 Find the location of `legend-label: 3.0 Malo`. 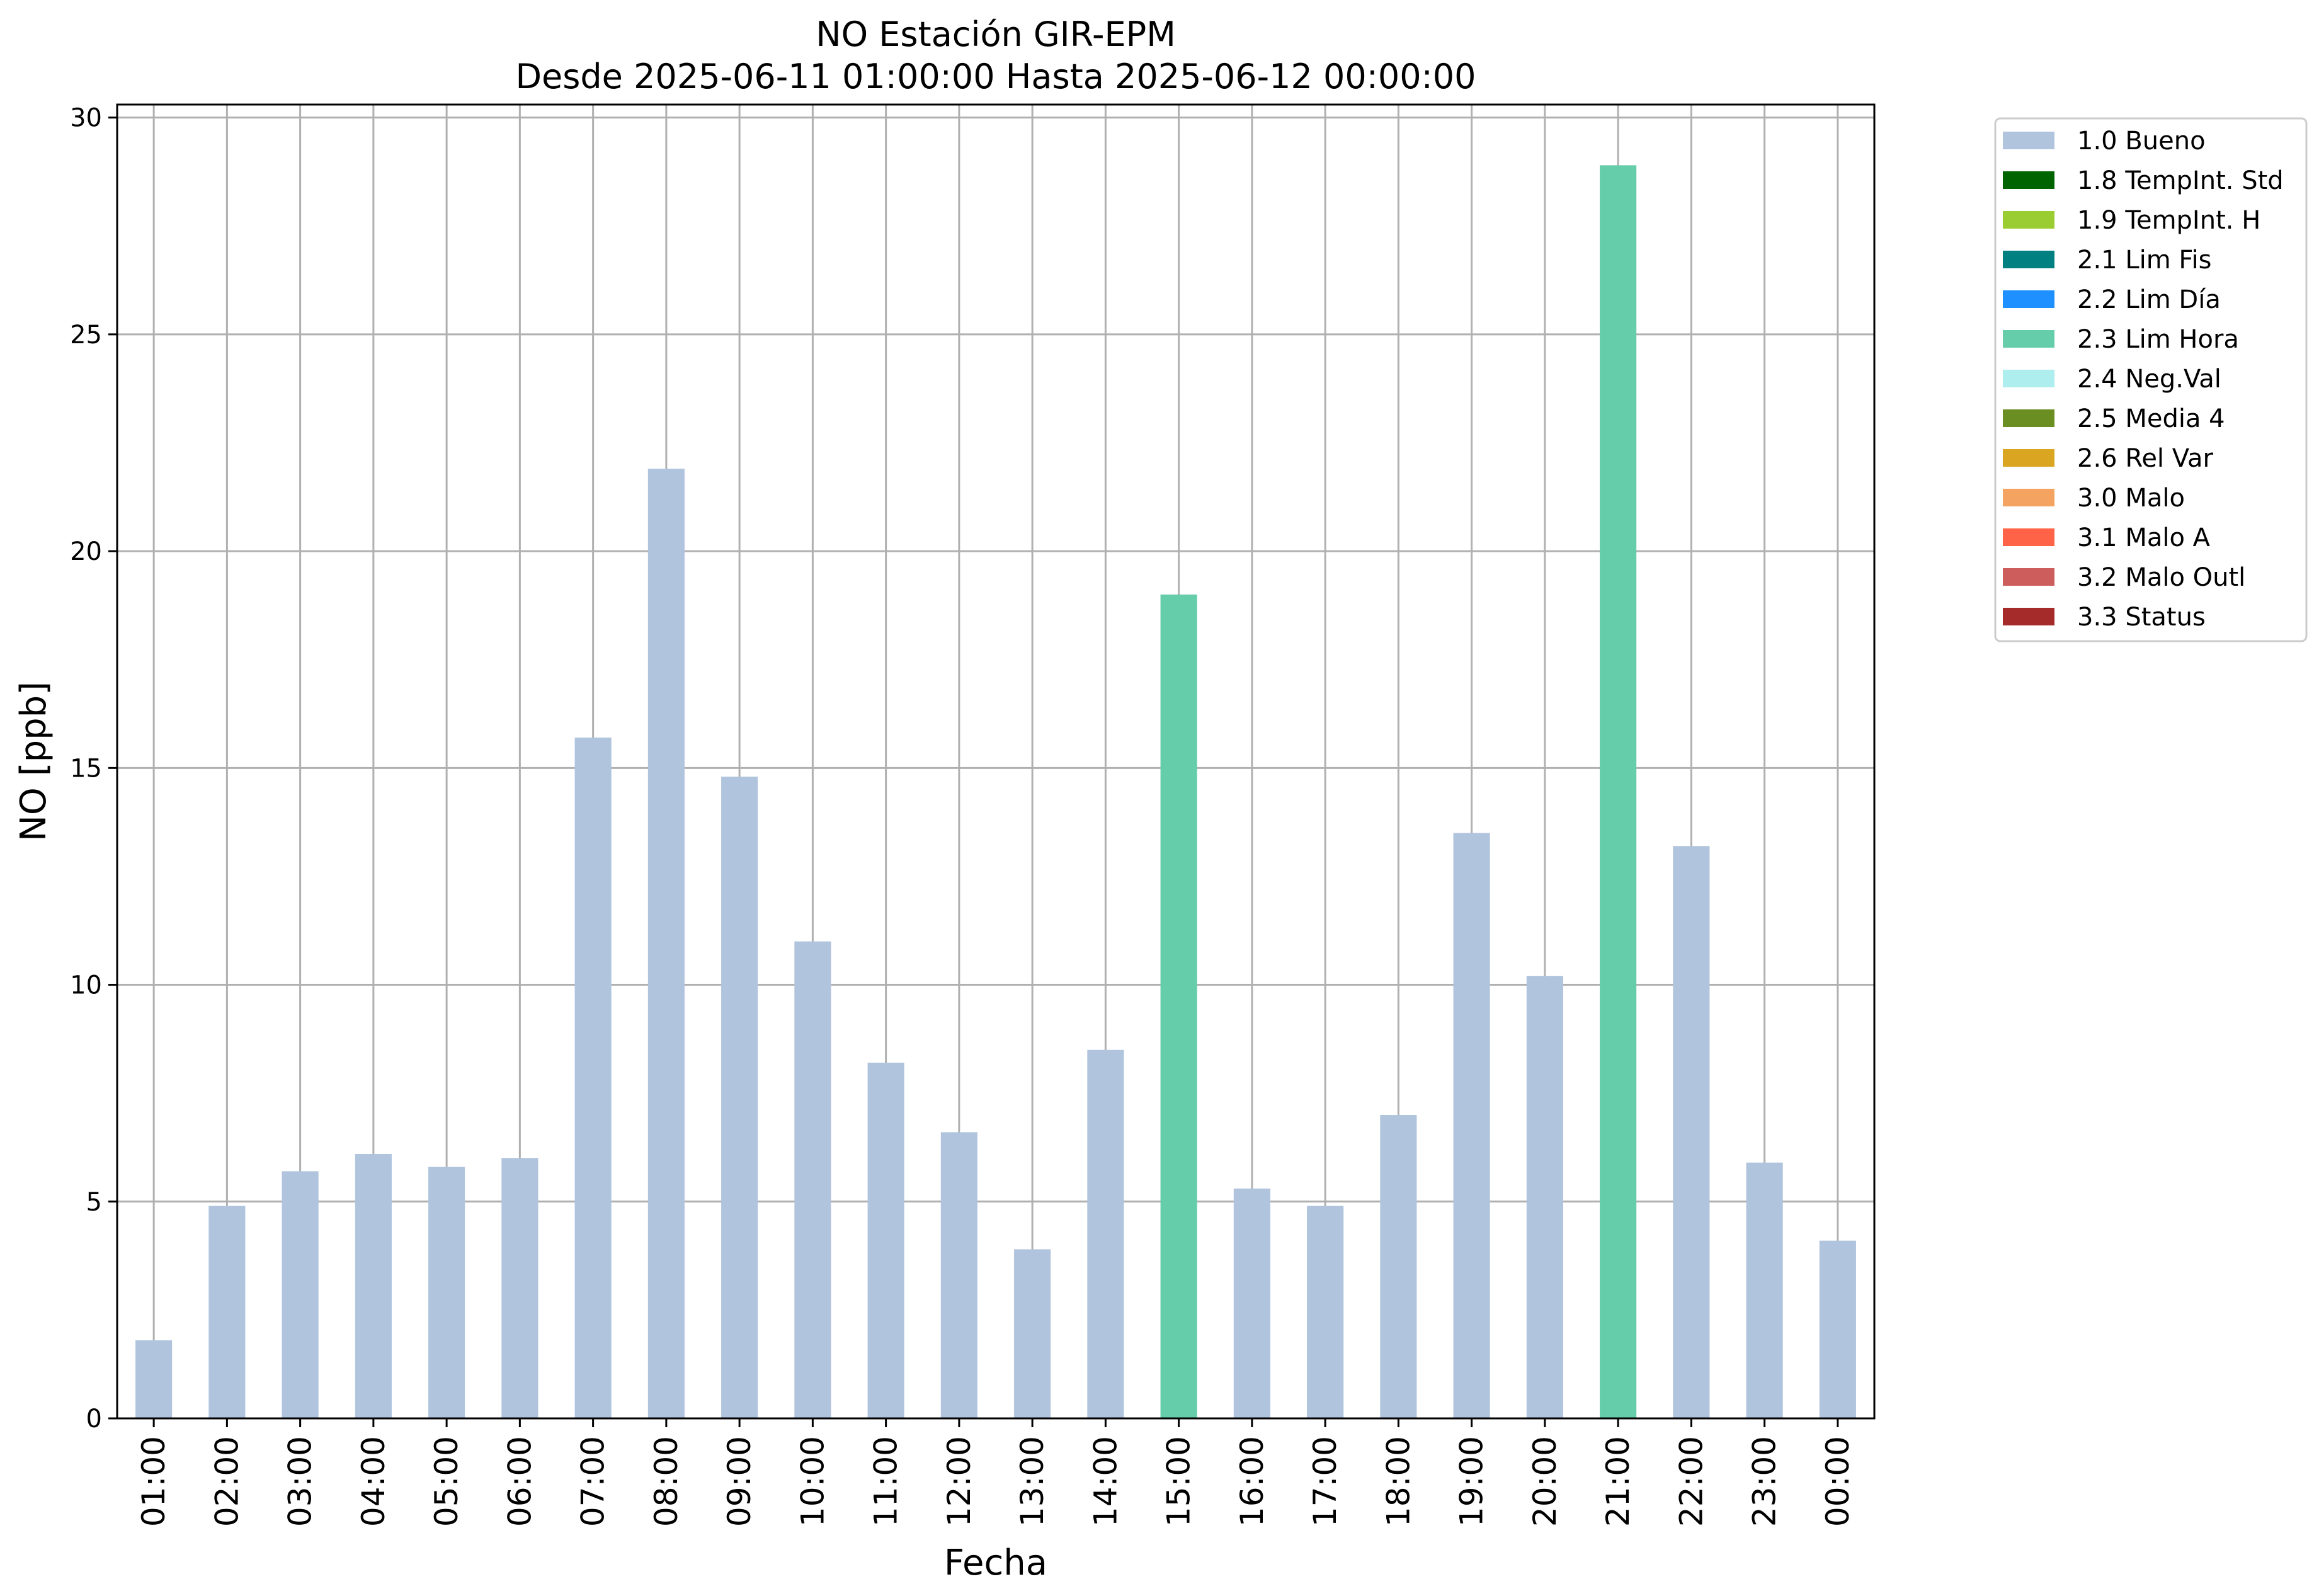

legend-label: 3.0 Malo is located at coordinates (2131, 498).